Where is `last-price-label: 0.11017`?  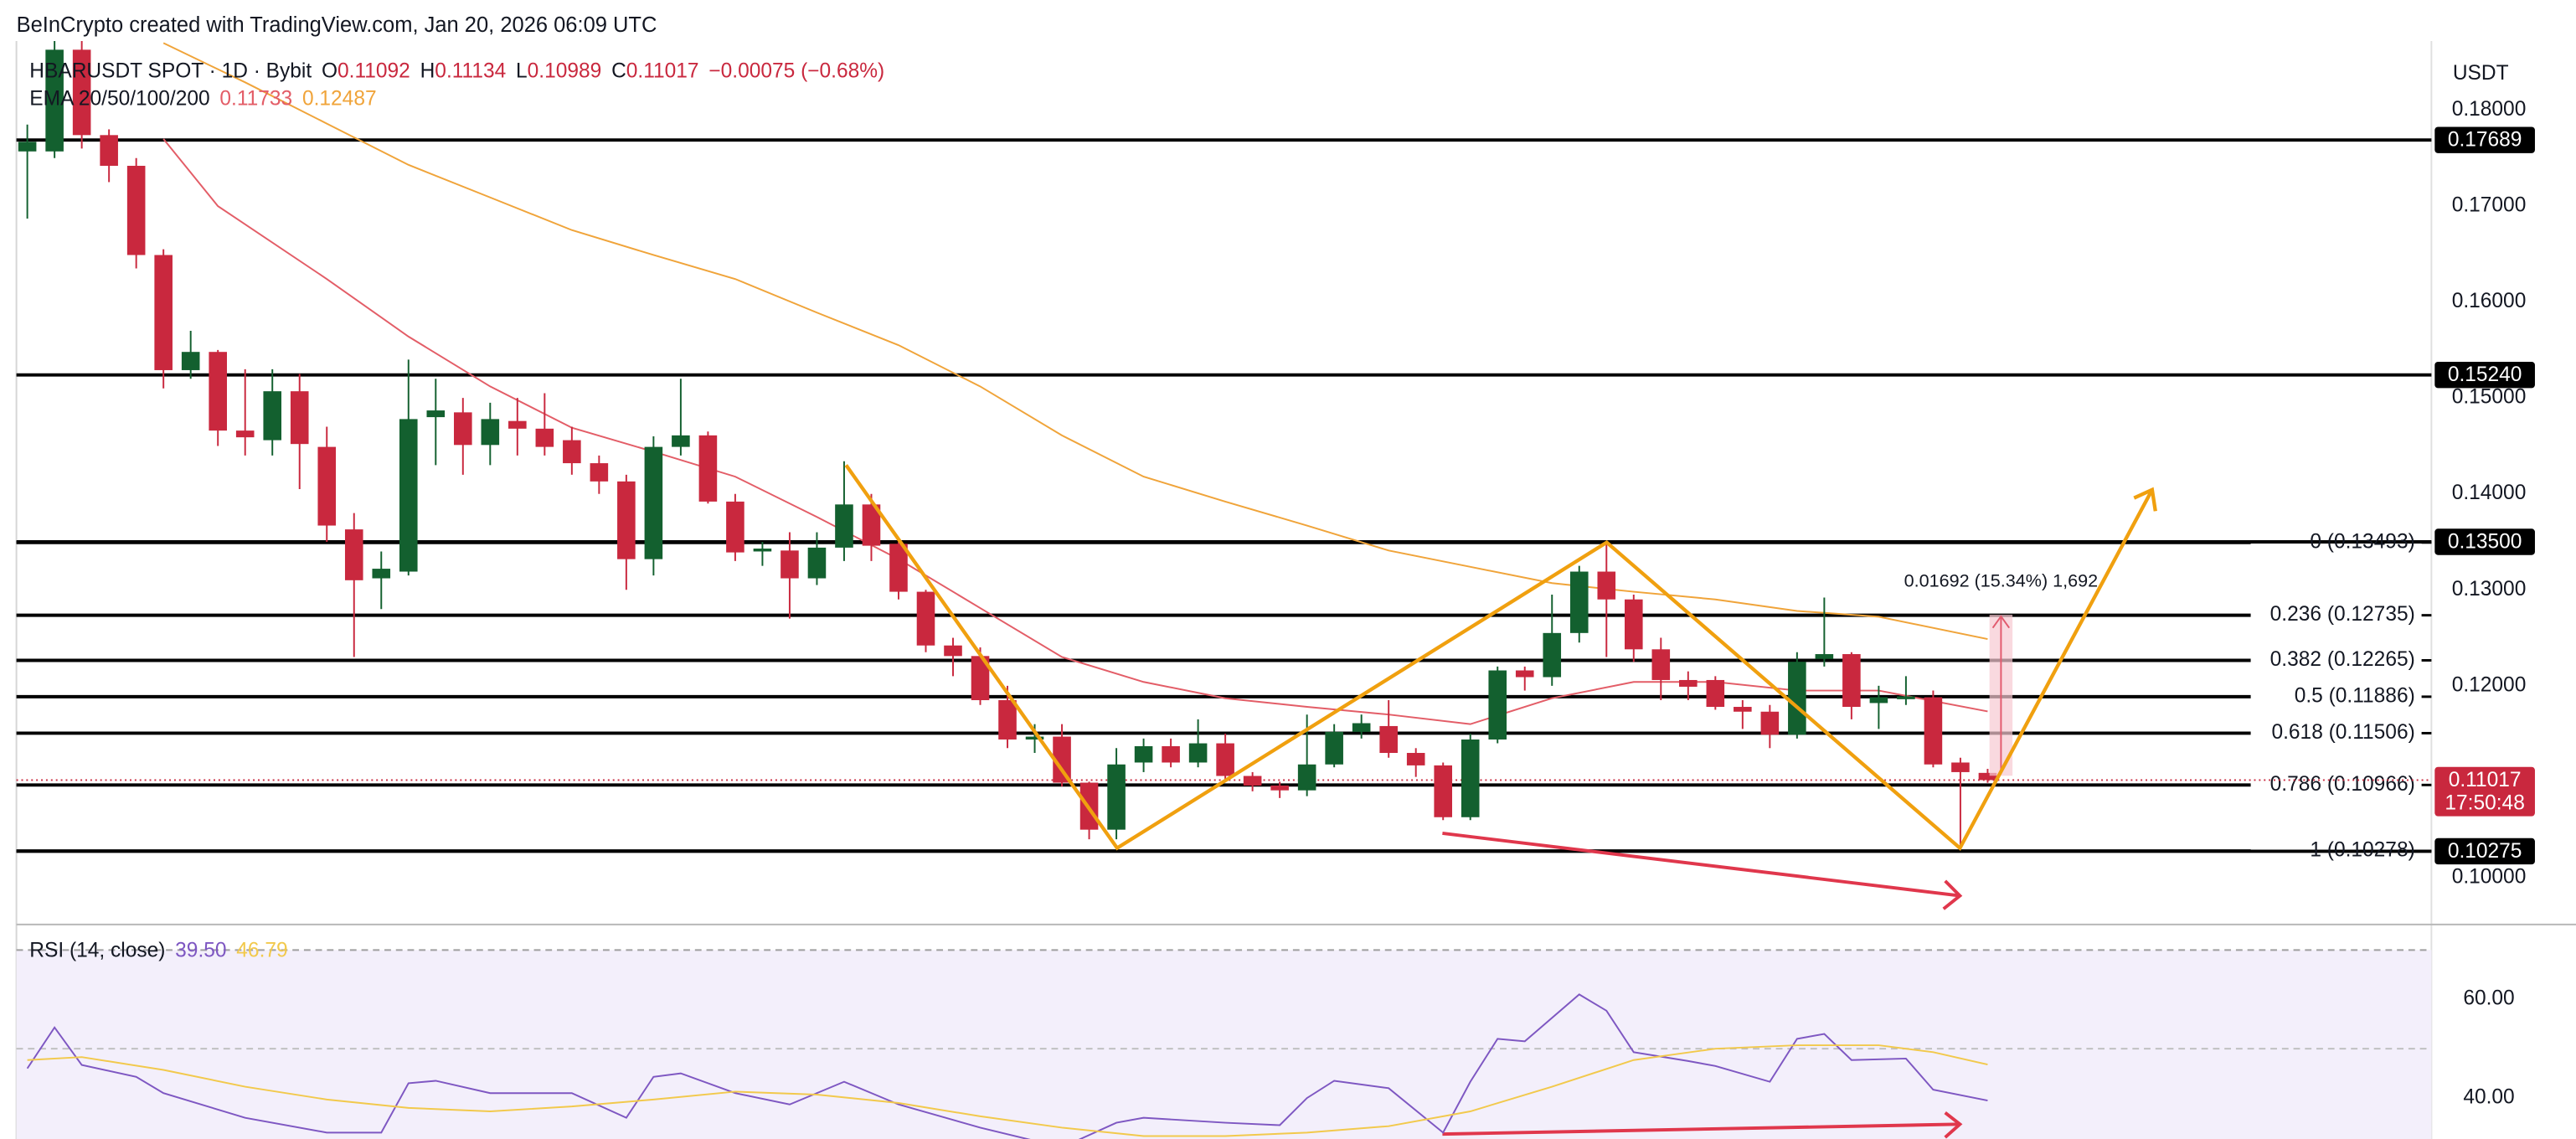 last-price-label: 0.11017 is located at coordinates (2485, 780).